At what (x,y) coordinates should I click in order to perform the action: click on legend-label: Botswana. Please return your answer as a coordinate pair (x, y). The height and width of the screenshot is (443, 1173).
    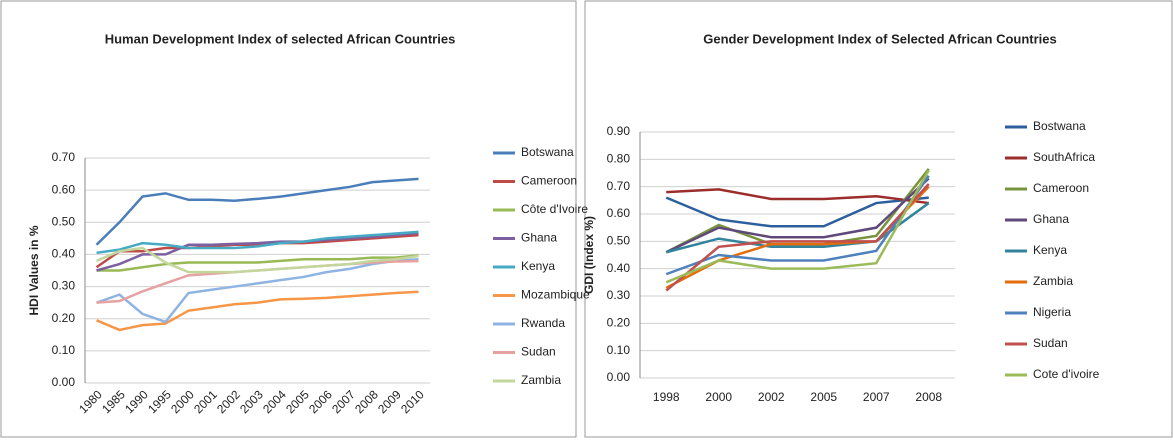
    Looking at the image, I should click on (547, 152).